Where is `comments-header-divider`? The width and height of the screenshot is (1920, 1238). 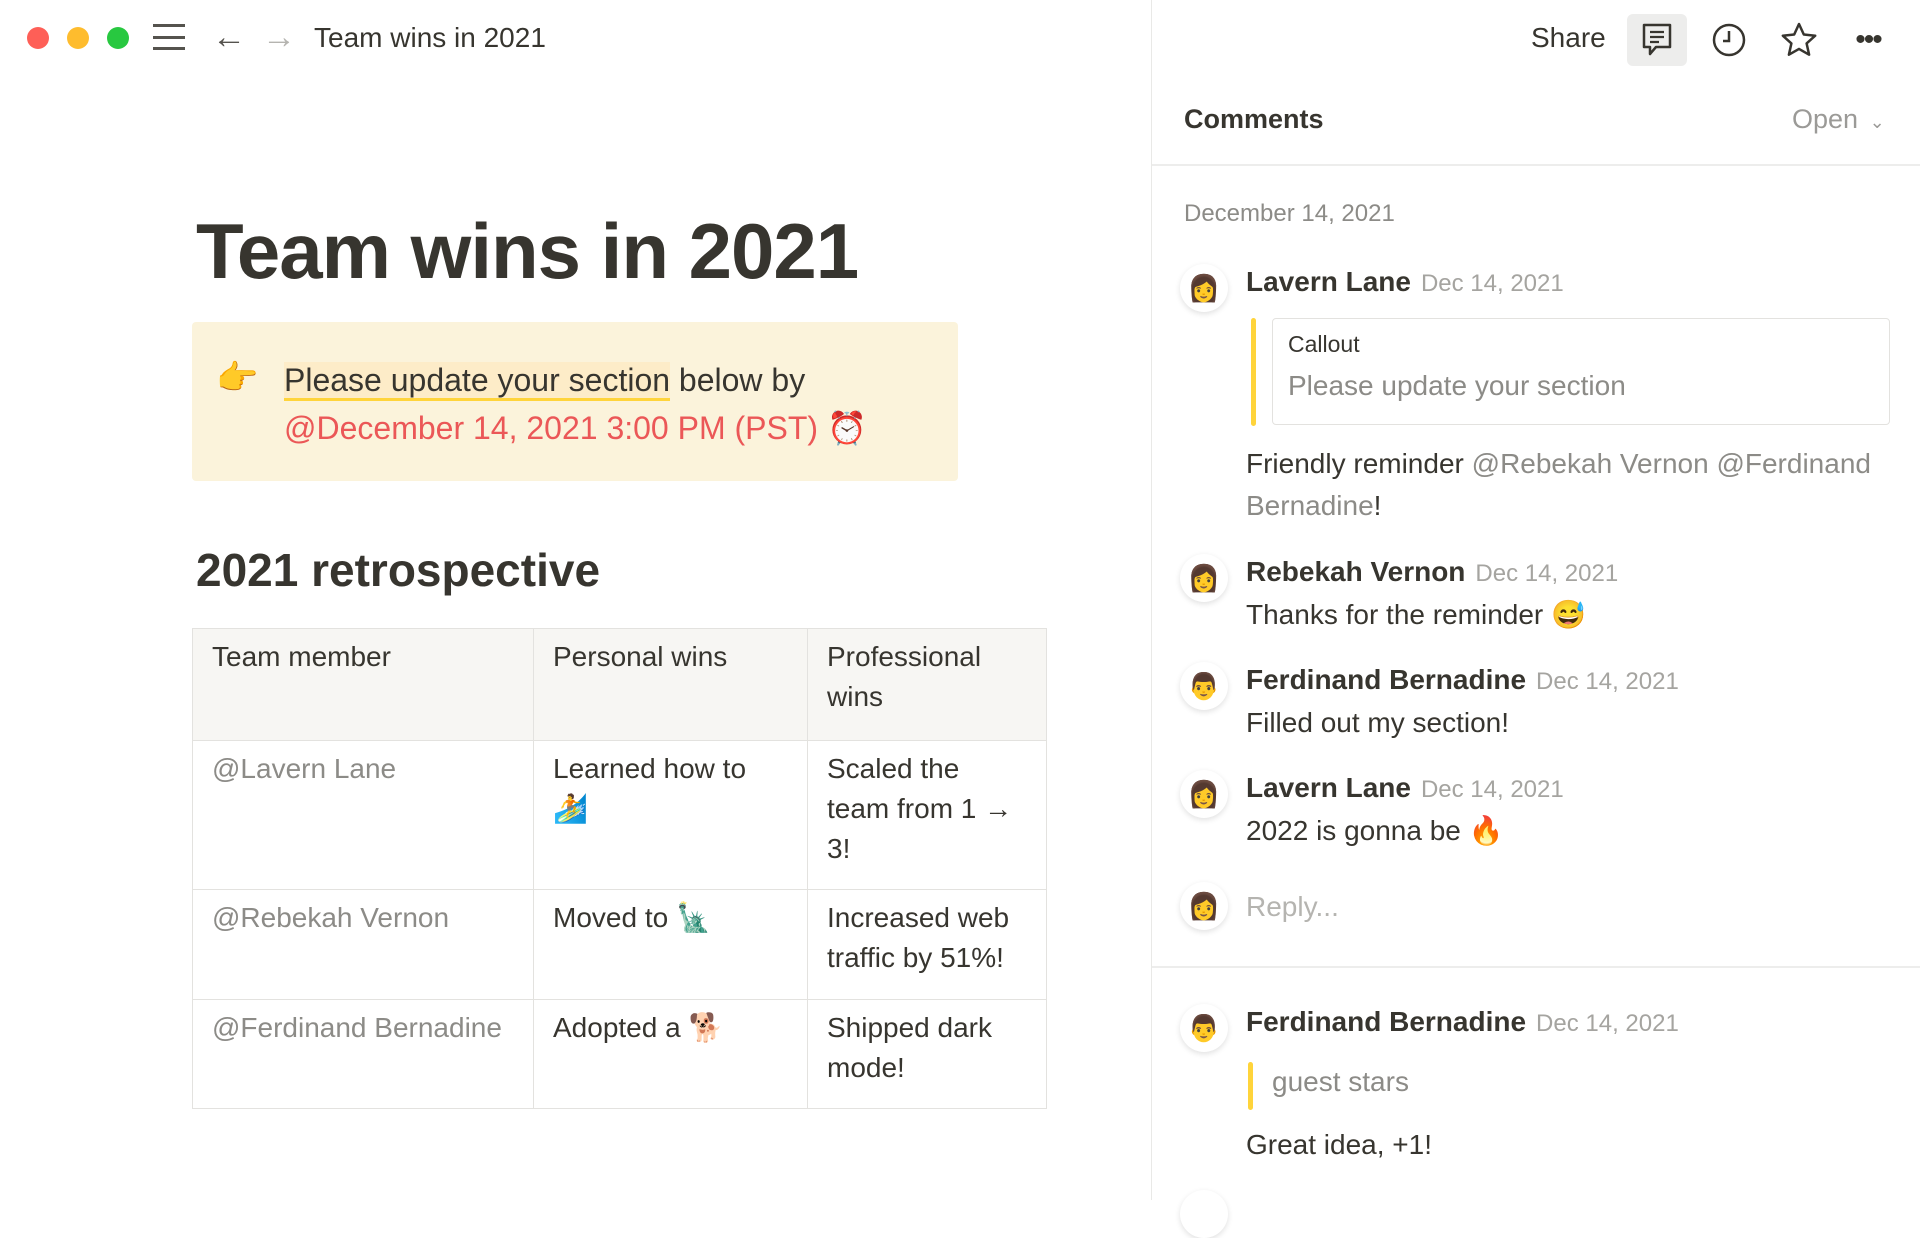
comments-header-divider is located at coordinates (1536, 165).